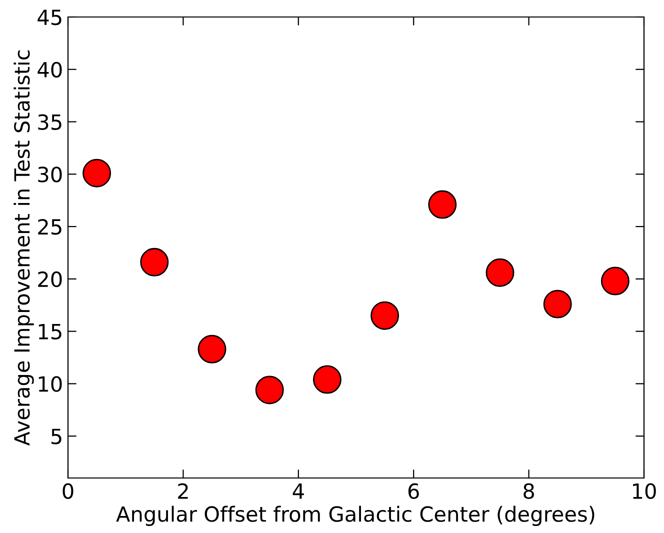  Describe the element at coordinates (50, 18) in the screenshot. I see `y-tick-label: 45` at that location.